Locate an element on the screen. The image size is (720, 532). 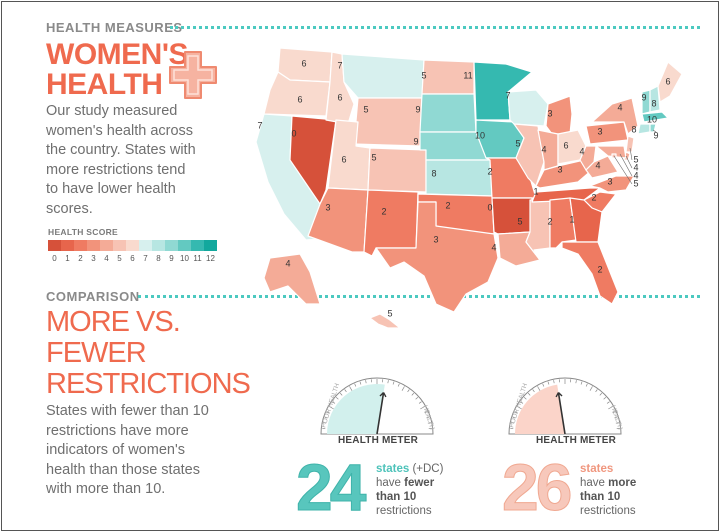
legend-number: 9 is located at coordinates (171, 258).